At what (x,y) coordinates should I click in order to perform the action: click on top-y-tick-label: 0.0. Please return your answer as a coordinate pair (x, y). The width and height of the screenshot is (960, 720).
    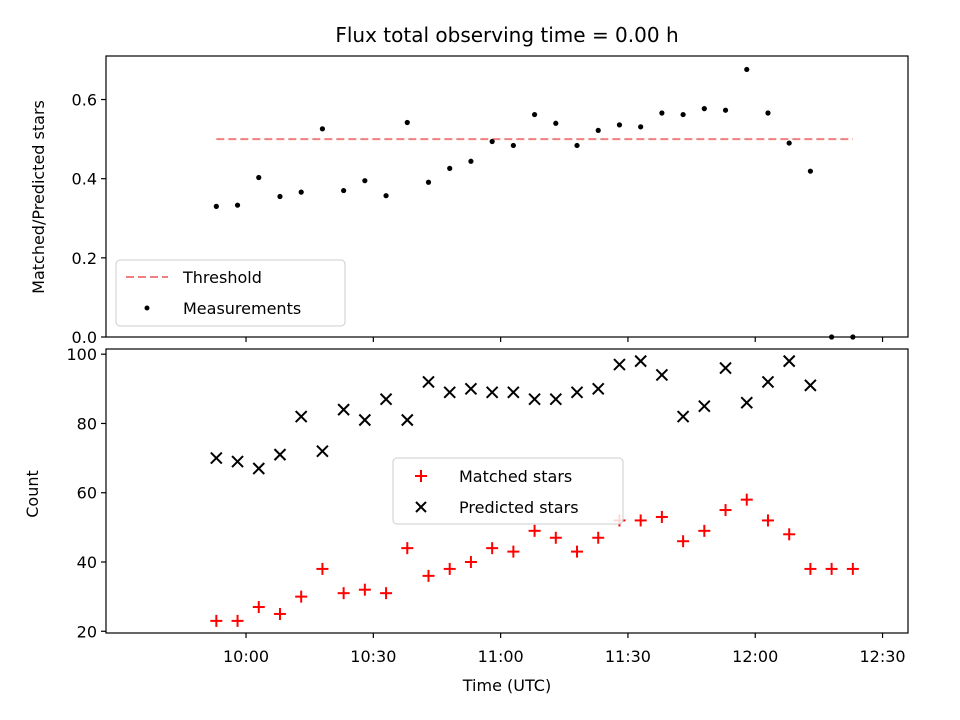
    Looking at the image, I should click on (84, 337).